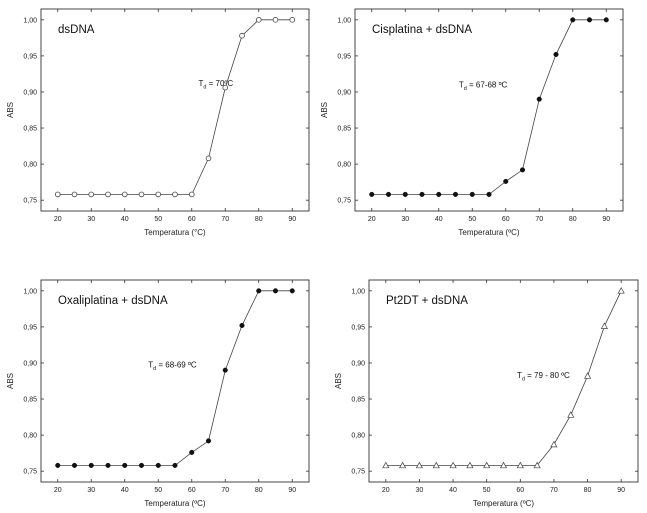 Image resolution: width=647 pixels, height=513 pixels. I want to click on tm-annotation: Td = 68-69 ºC, so click(172, 367).